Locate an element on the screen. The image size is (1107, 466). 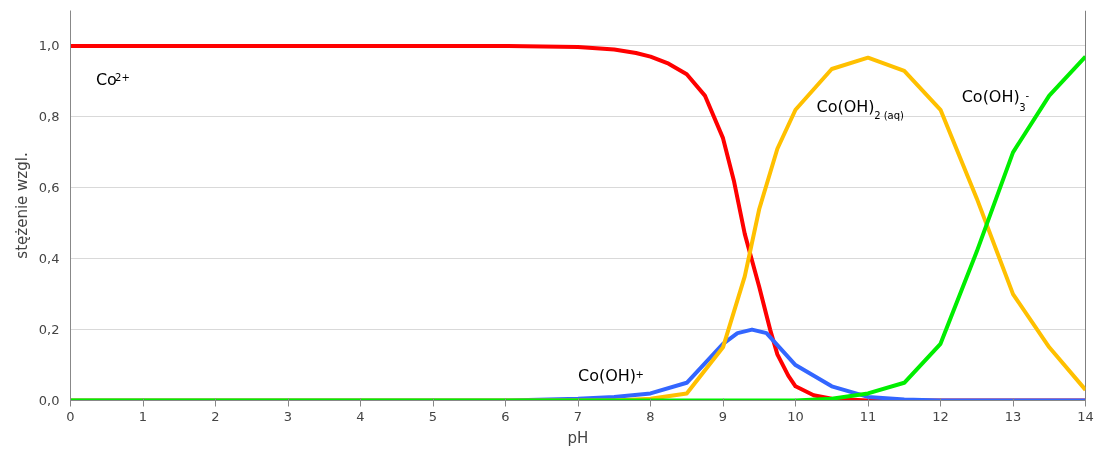
x-tick-label: 7 is located at coordinates (578, 416).